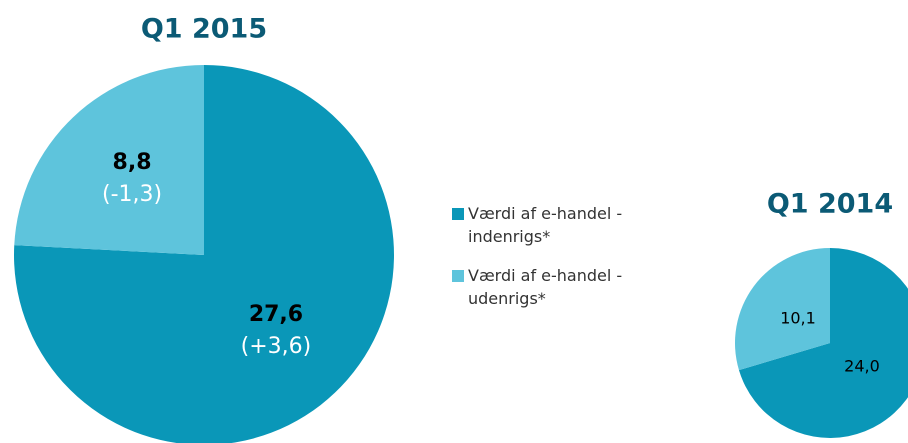 This screenshot has height=443, width=908. Describe the element at coordinates (132, 162) in the screenshot. I see `data-label: 8,8` at that location.